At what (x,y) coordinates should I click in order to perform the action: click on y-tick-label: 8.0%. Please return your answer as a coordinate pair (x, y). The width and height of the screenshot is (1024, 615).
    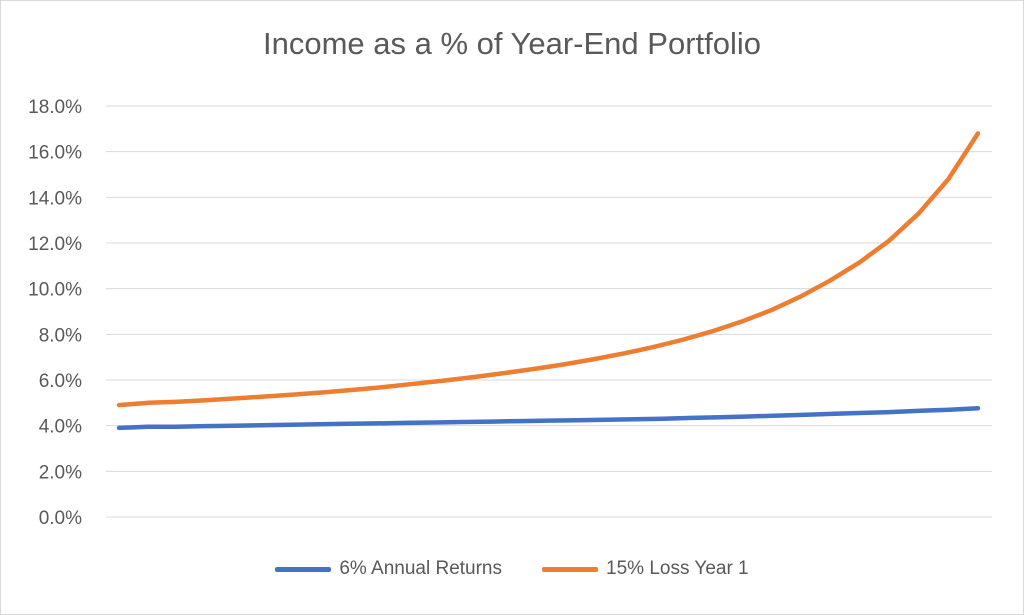
    Looking at the image, I should click on (60, 335).